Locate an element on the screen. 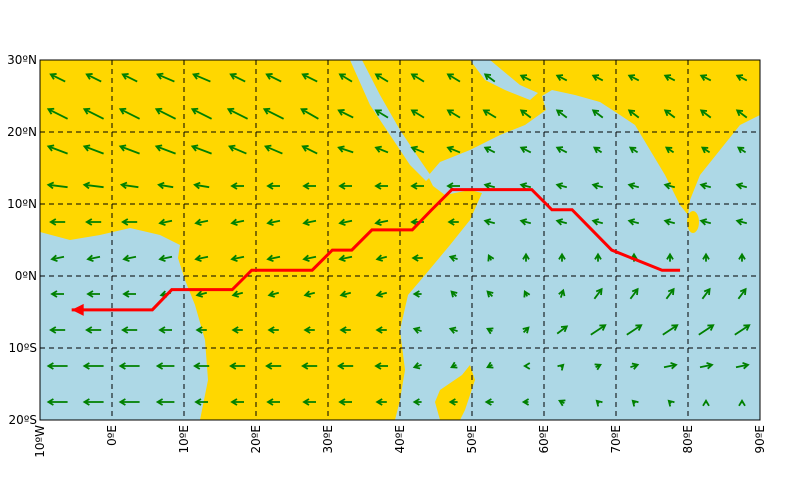 This screenshot has width=800, height=480. y-tick-label: 10ºN is located at coordinates (22, 204).